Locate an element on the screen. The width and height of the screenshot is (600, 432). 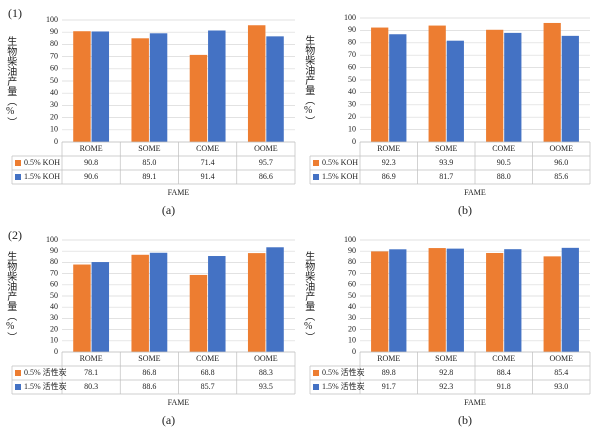
table-value: 93.0 is located at coordinates (561, 386).